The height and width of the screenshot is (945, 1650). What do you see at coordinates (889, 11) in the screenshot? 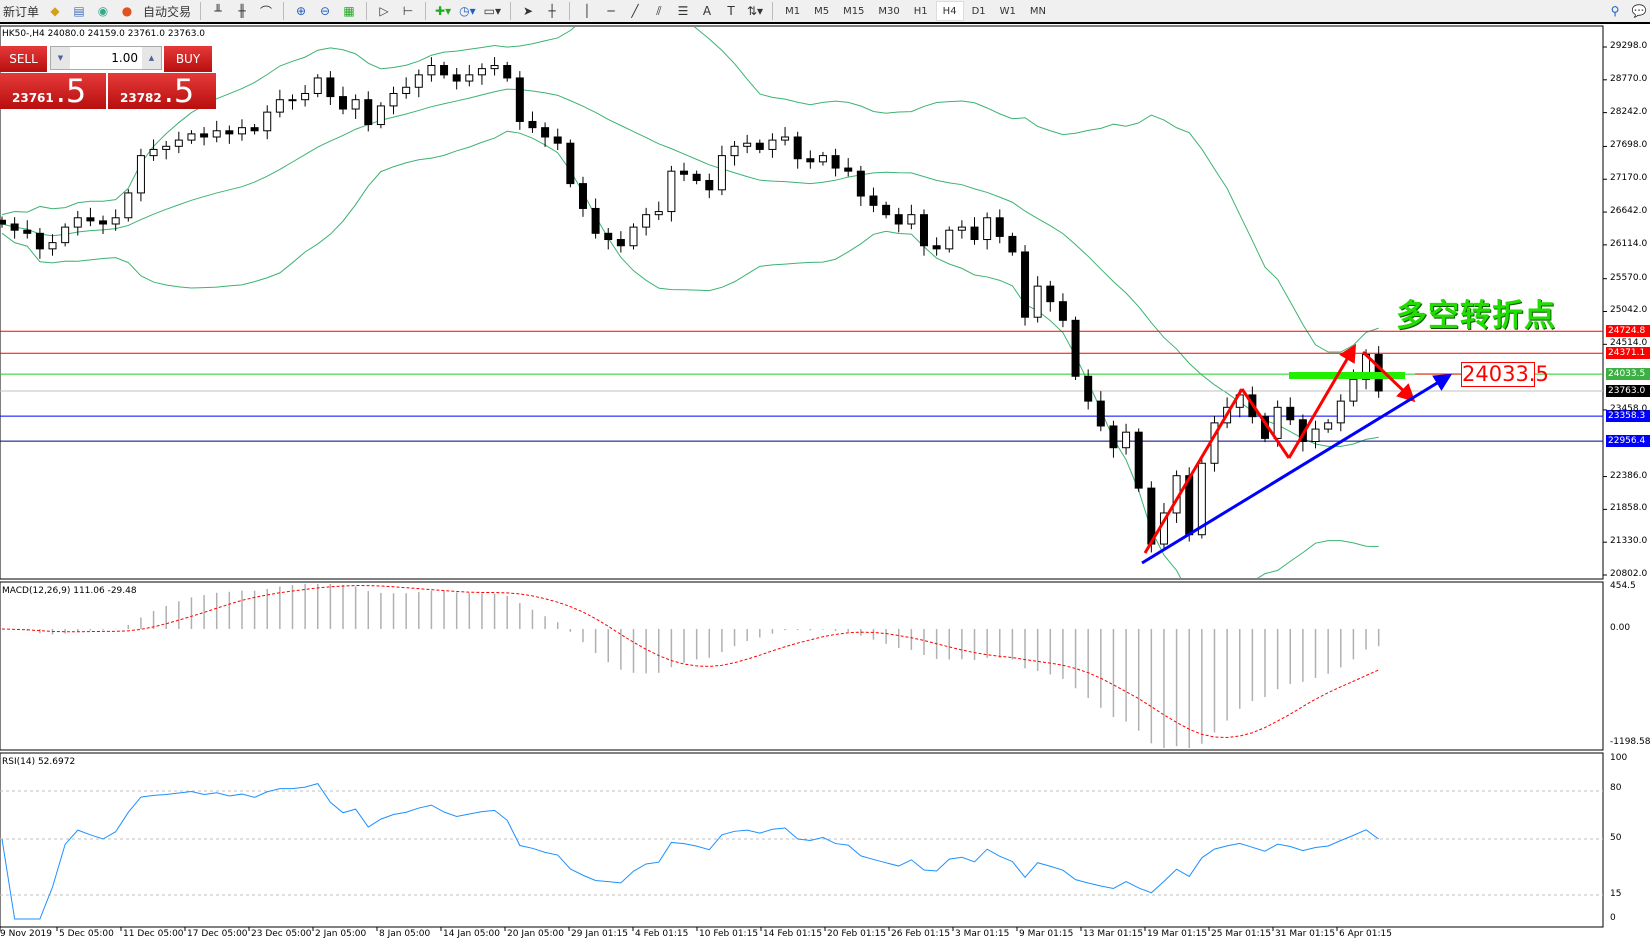
I see `timeframe-m30: M30` at bounding box center [889, 11].